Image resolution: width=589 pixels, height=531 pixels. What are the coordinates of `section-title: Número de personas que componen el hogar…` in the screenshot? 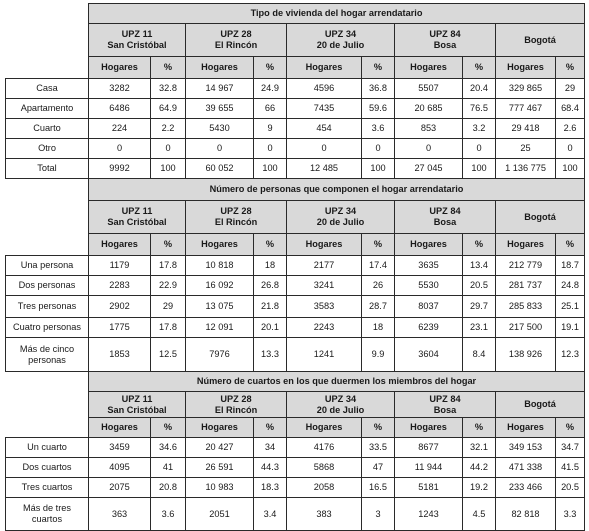 It's located at (336, 189).